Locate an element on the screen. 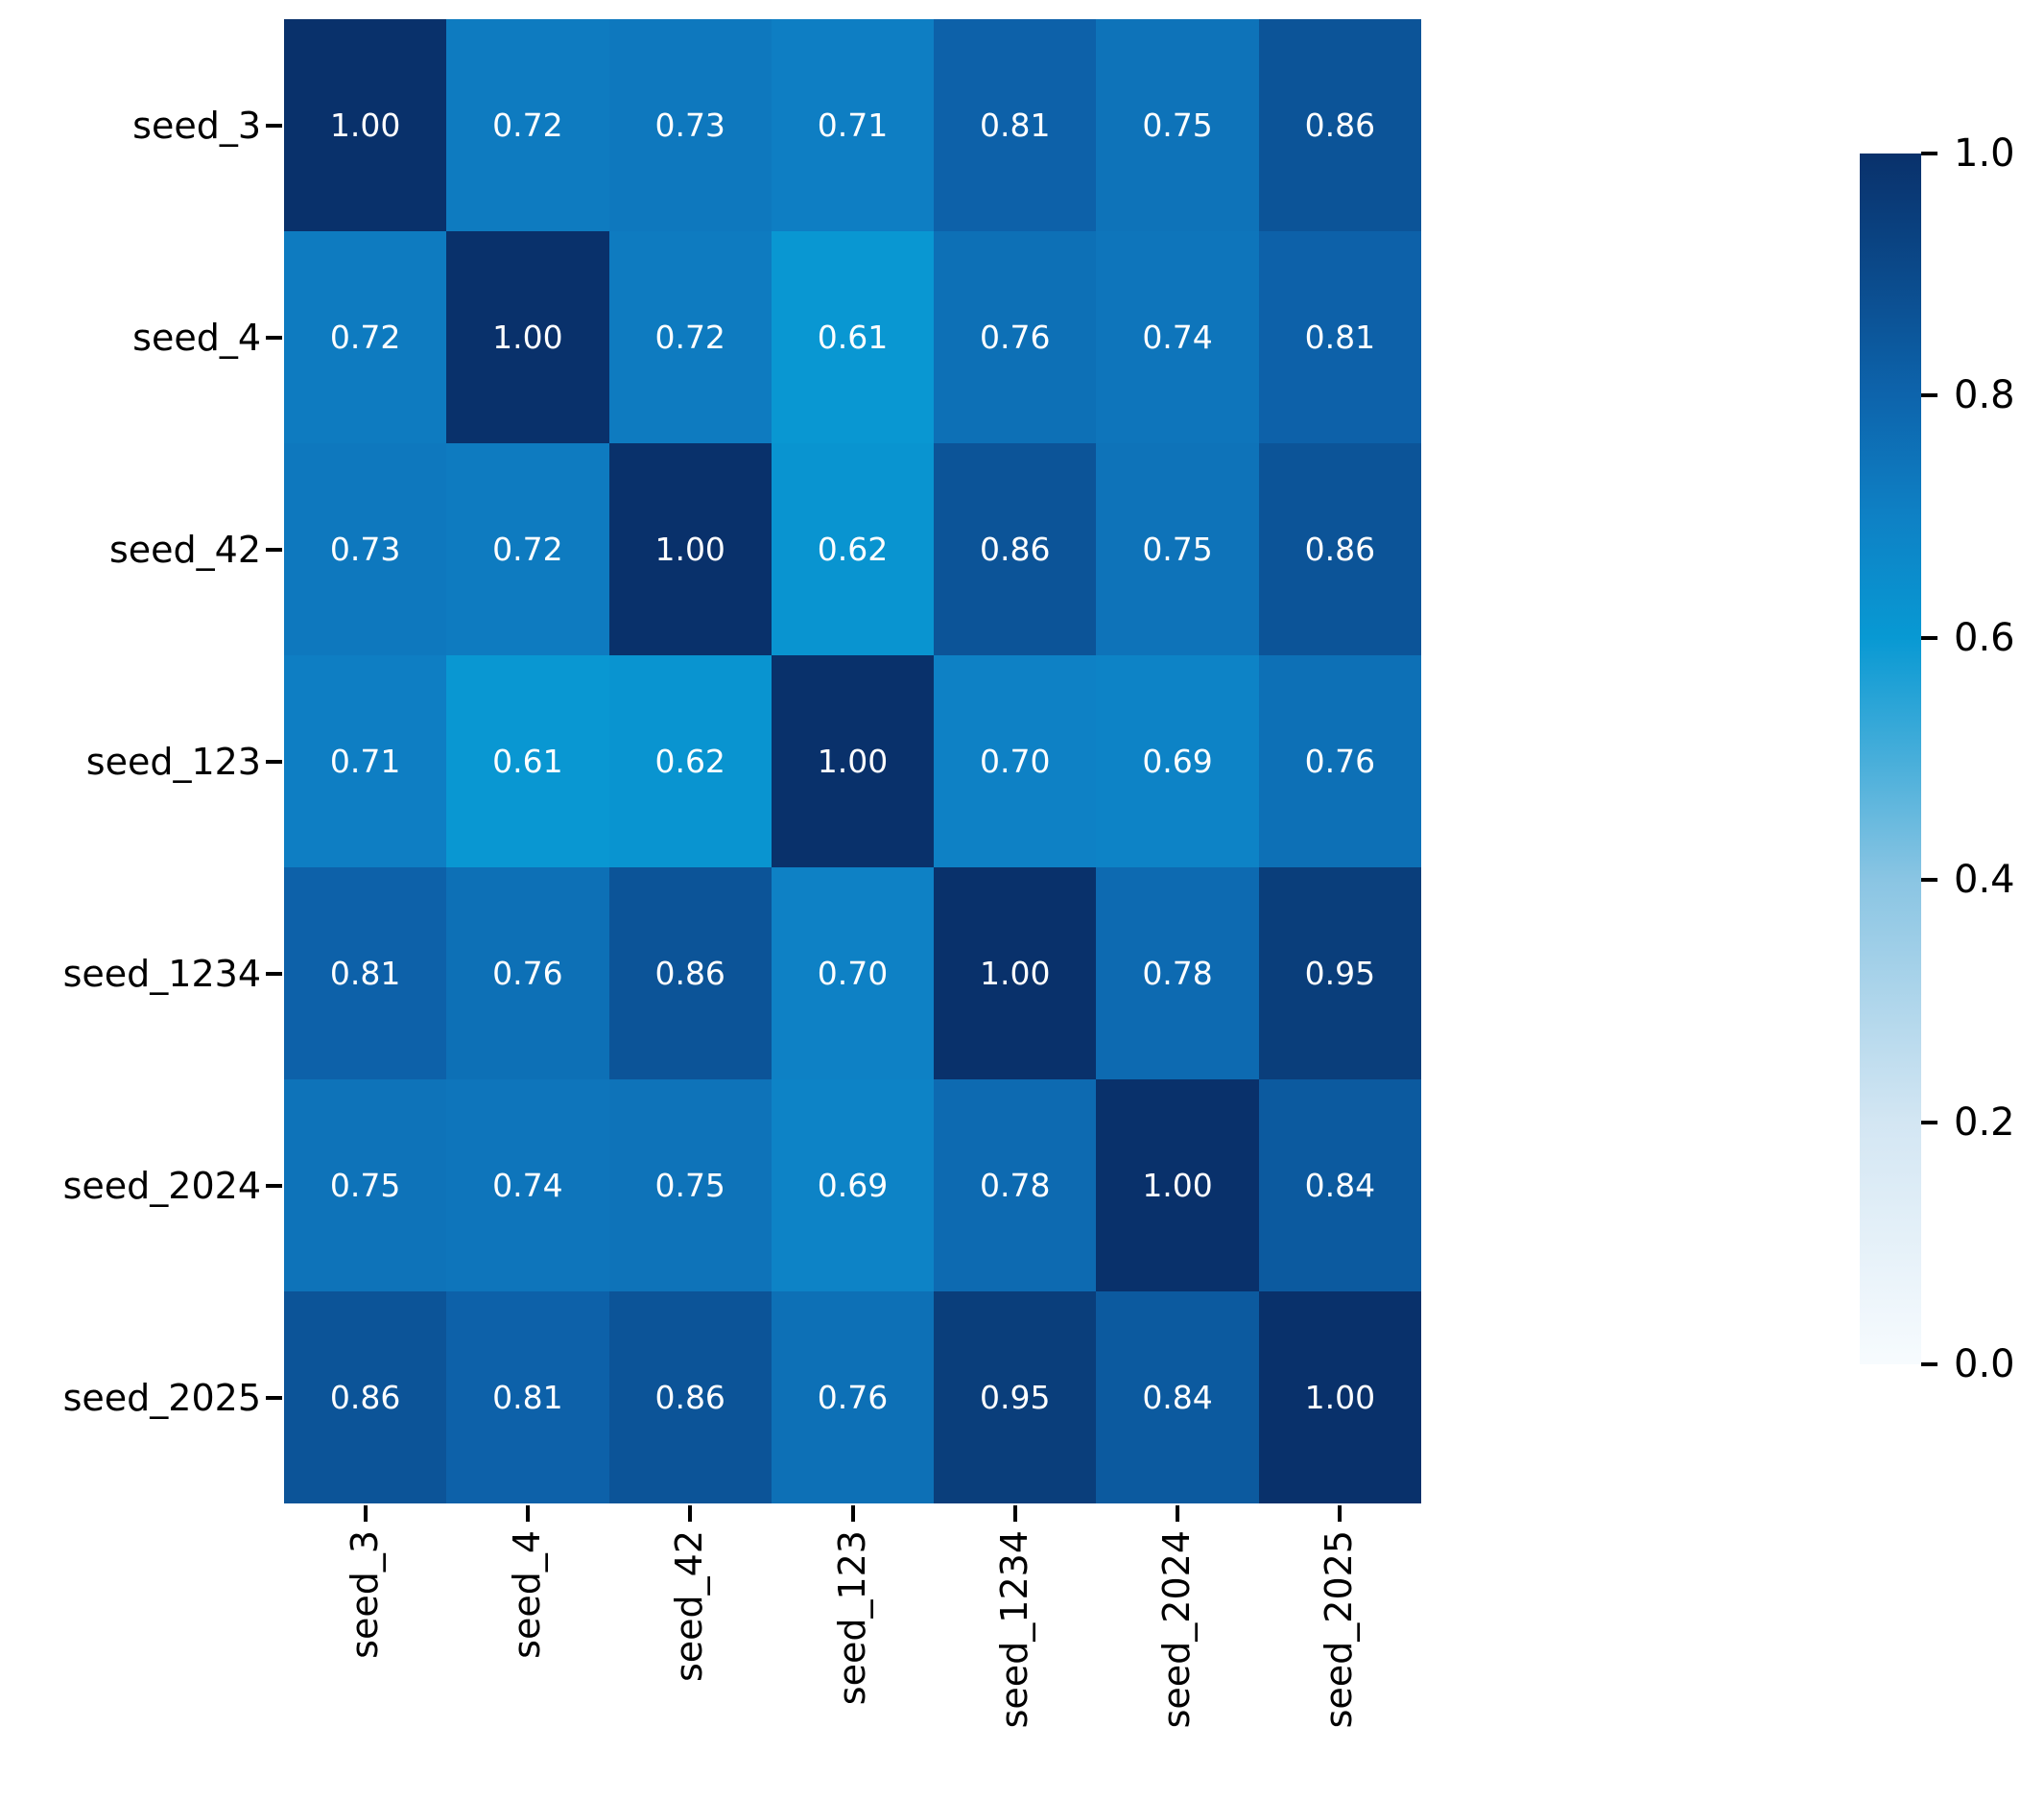 The height and width of the screenshot is (1798, 2044). x-axis-label: seed_2025 is located at coordinates (1339, 1630).